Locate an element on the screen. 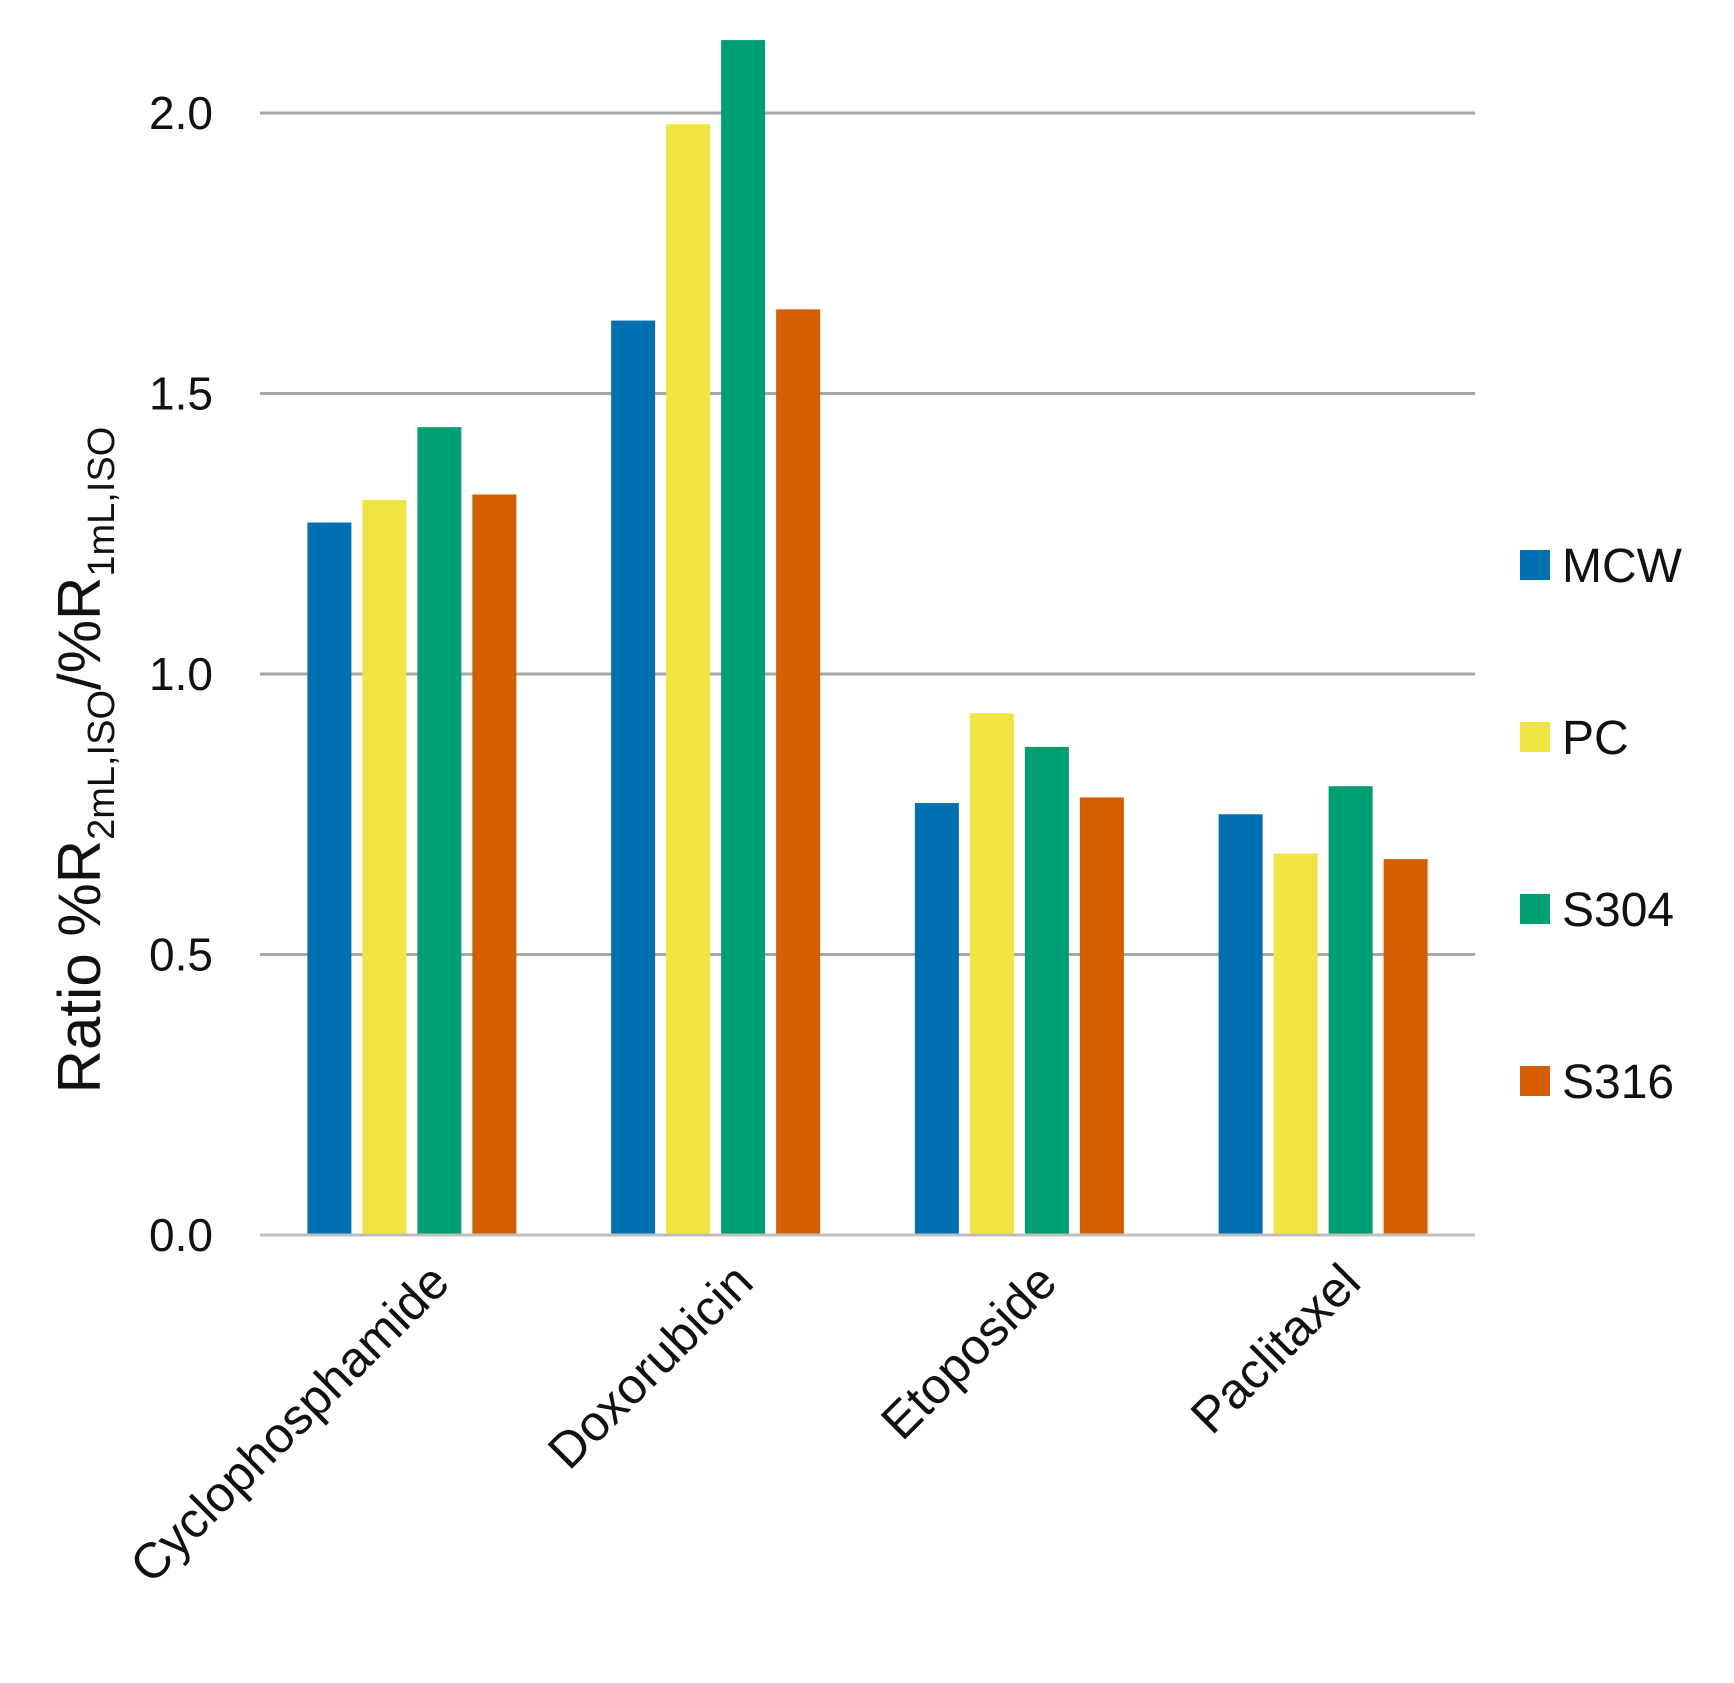  legend-label-pc: PC is located at coordinates (1595, 738).